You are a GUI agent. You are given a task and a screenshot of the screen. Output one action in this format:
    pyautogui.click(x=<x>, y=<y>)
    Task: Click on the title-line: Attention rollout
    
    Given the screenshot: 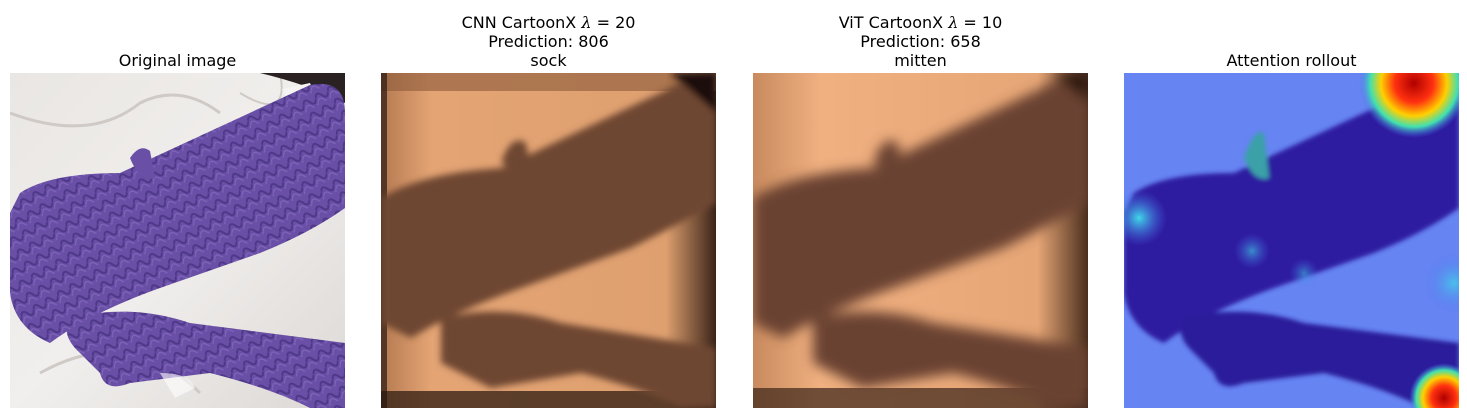 What is the action you would take?
    pyautogui.click(x=1291, y=60)
    